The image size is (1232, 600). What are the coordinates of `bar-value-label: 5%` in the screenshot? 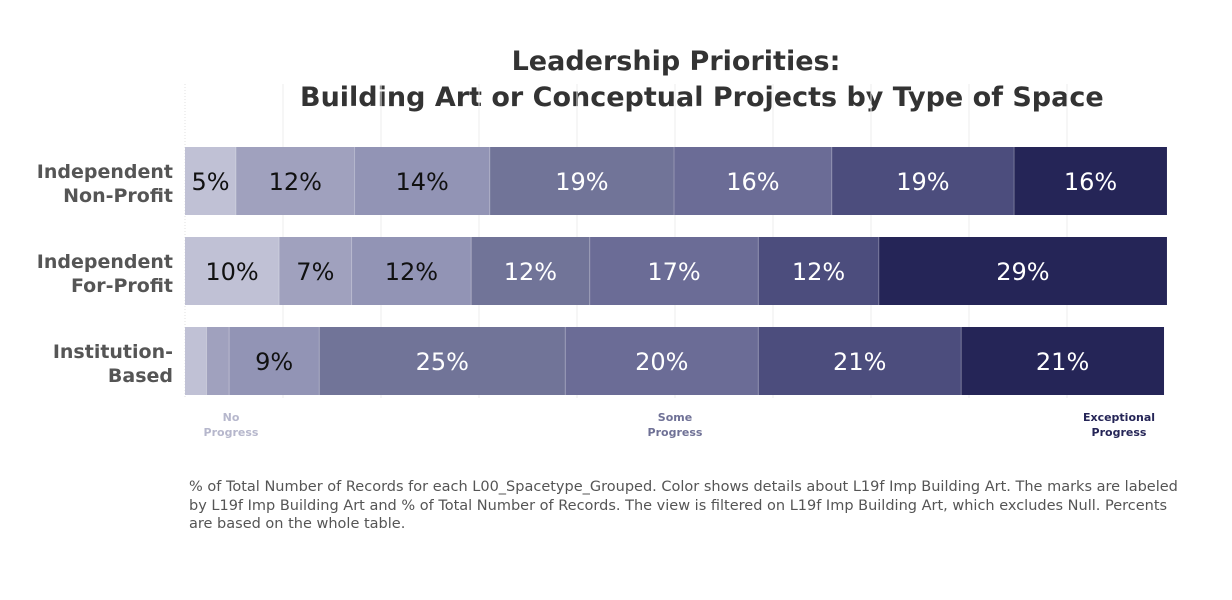 It's located at (210, 182).